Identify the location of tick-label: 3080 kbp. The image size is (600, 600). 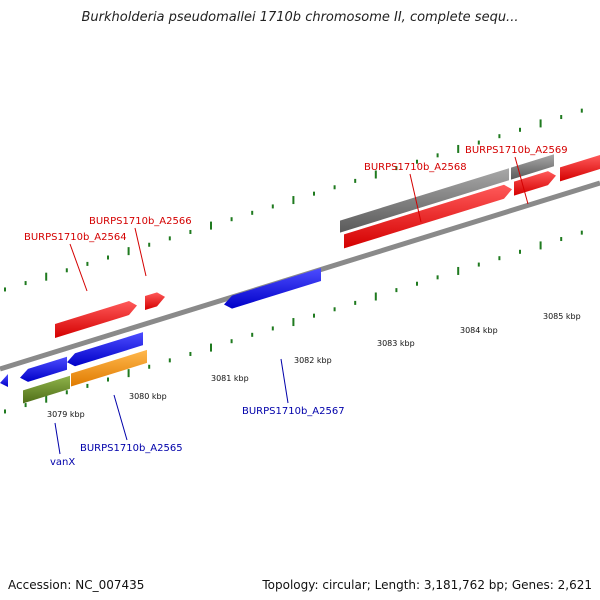
(148, 396).